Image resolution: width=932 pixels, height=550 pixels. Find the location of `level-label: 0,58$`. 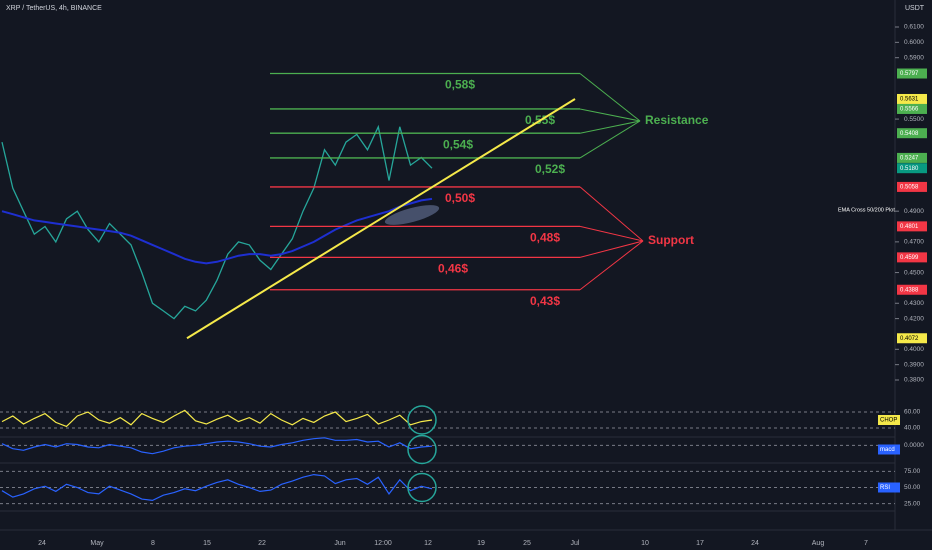

level-label: 0,58$ is located at coordinates (460, 85).